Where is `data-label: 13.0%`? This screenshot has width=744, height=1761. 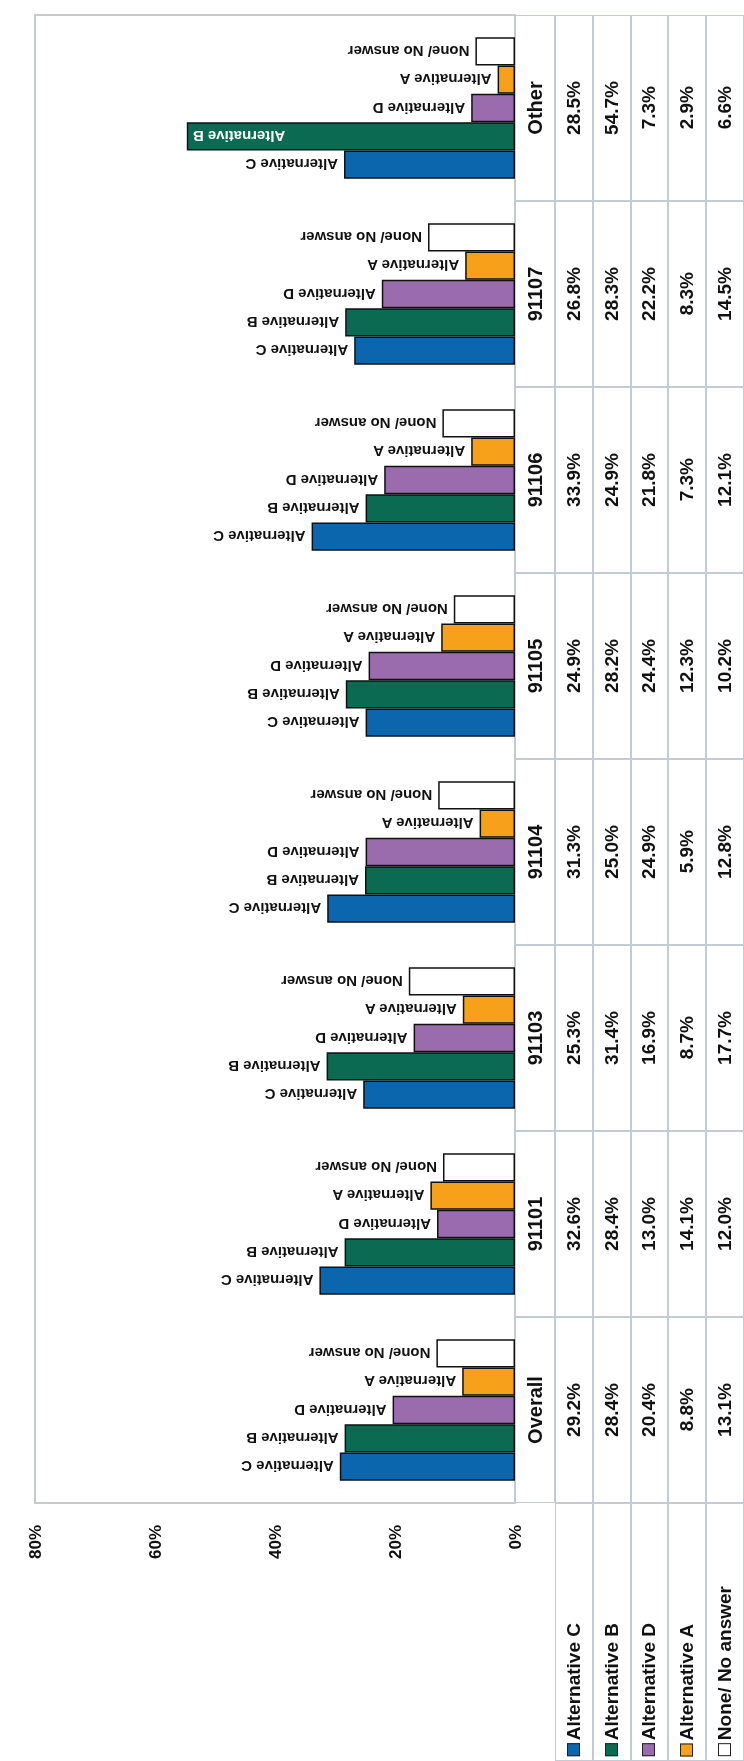 data-label: 13.0% is located at coordinates (649, 1224).